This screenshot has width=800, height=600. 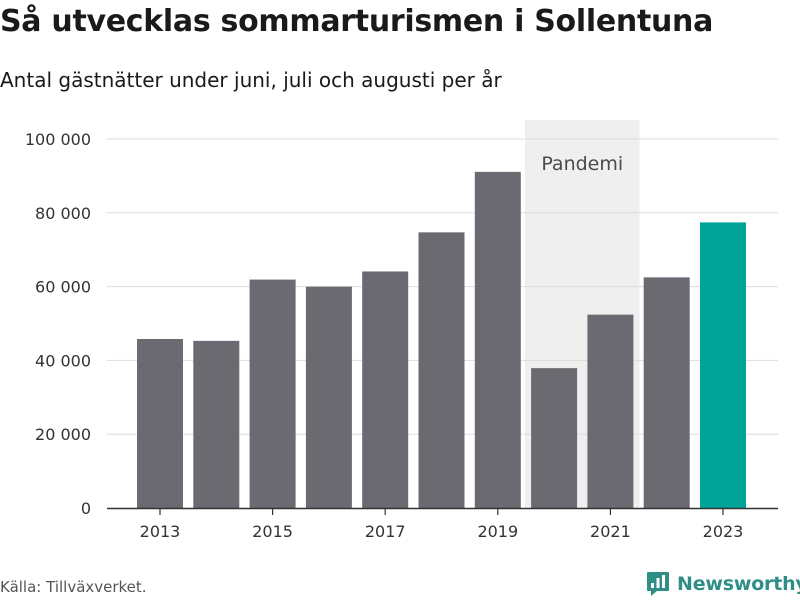 What do you see at coordinates (738, 584) in the screenshot?
I see `brand-name: Newsworthy` at bounding box center [738, 584].